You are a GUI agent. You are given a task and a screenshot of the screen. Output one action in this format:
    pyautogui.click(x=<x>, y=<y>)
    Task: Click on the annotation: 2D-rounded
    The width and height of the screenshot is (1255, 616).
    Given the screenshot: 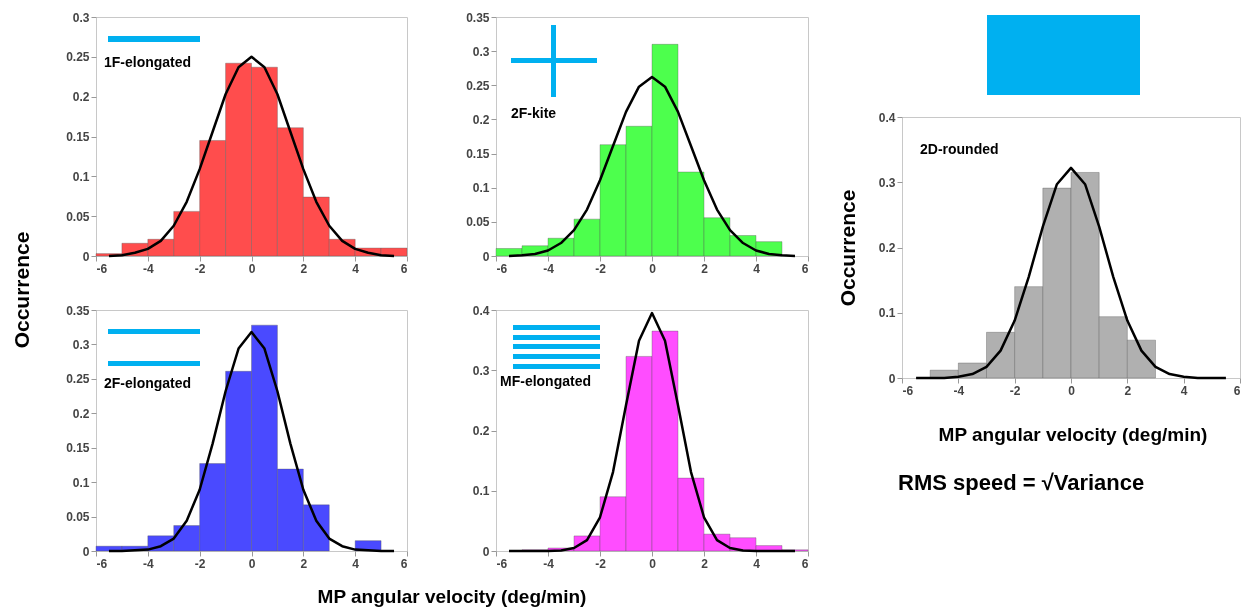 What is the action you would take?
    pyautogui.click(x=959, y=149)
    